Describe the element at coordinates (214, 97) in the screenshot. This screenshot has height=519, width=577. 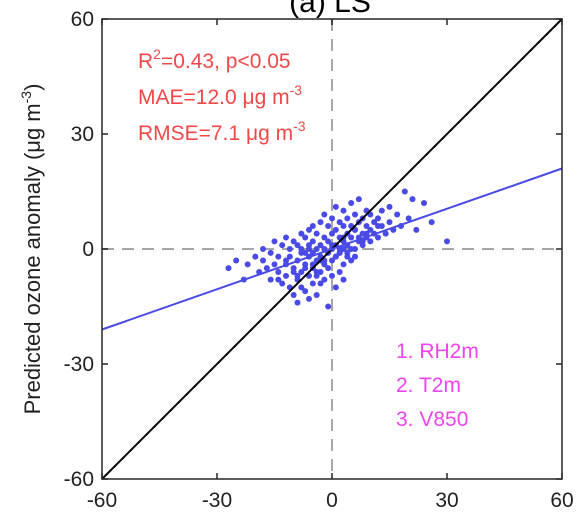
I see `mae-text: MAE=12.0 μg m` at that location.